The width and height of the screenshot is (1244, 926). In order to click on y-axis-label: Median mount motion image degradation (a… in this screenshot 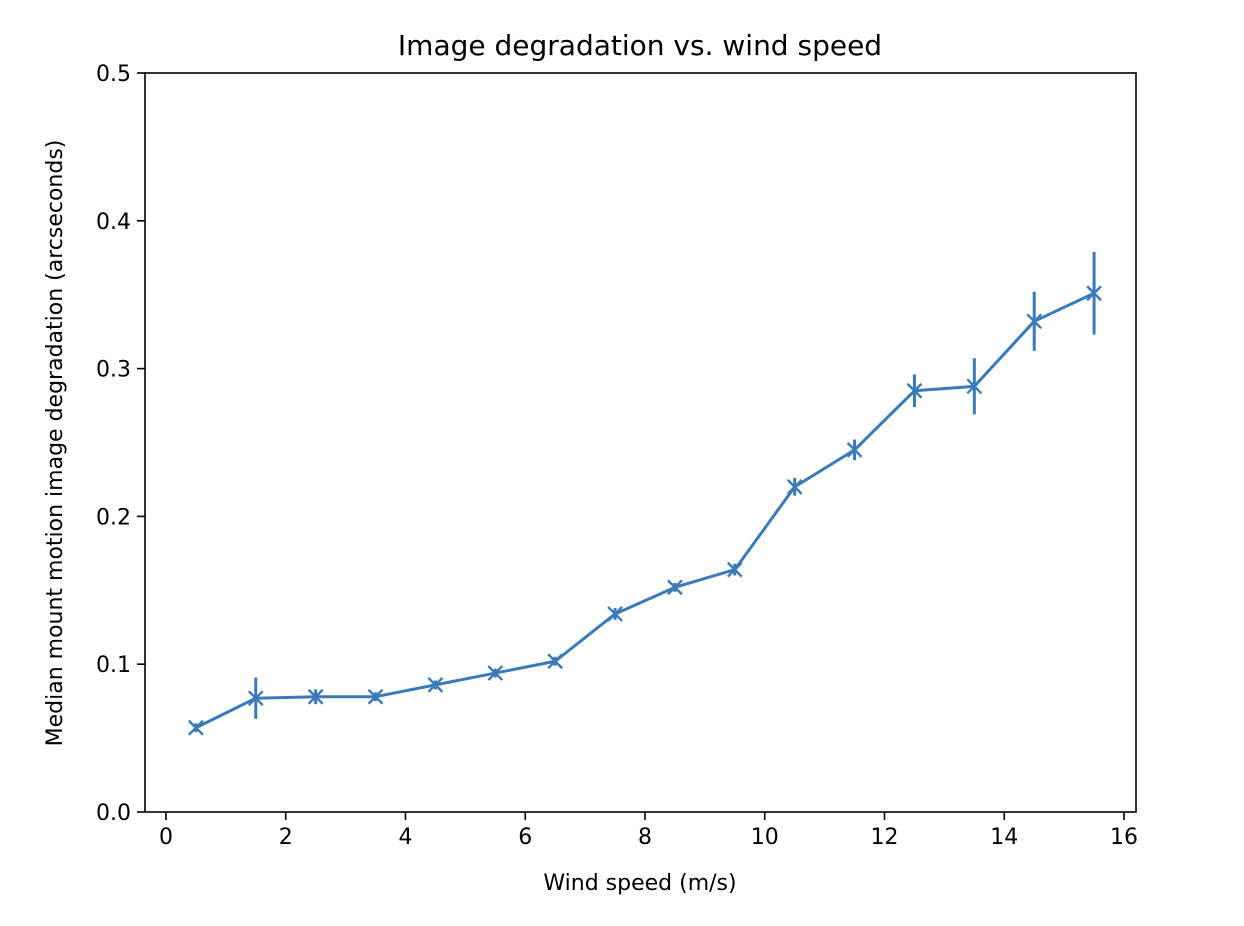, I will do `click(55, 443)`.